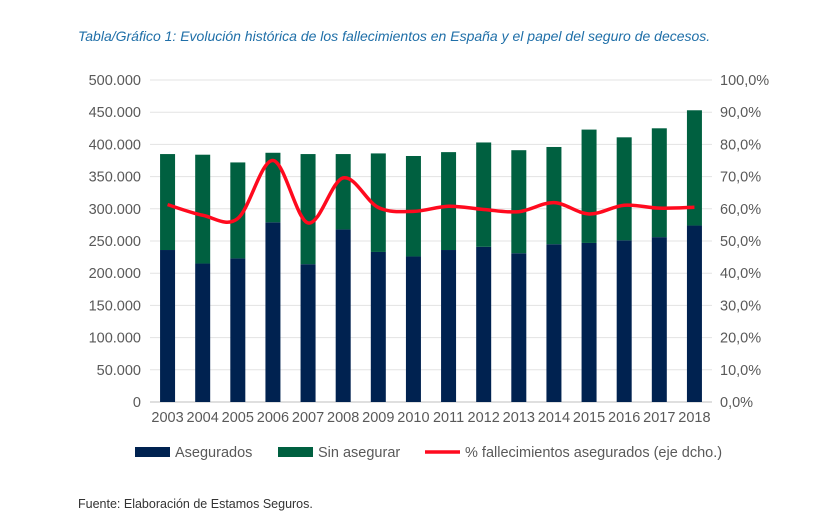  I want to click on x-tick-label: 2015, so click(589, 418).